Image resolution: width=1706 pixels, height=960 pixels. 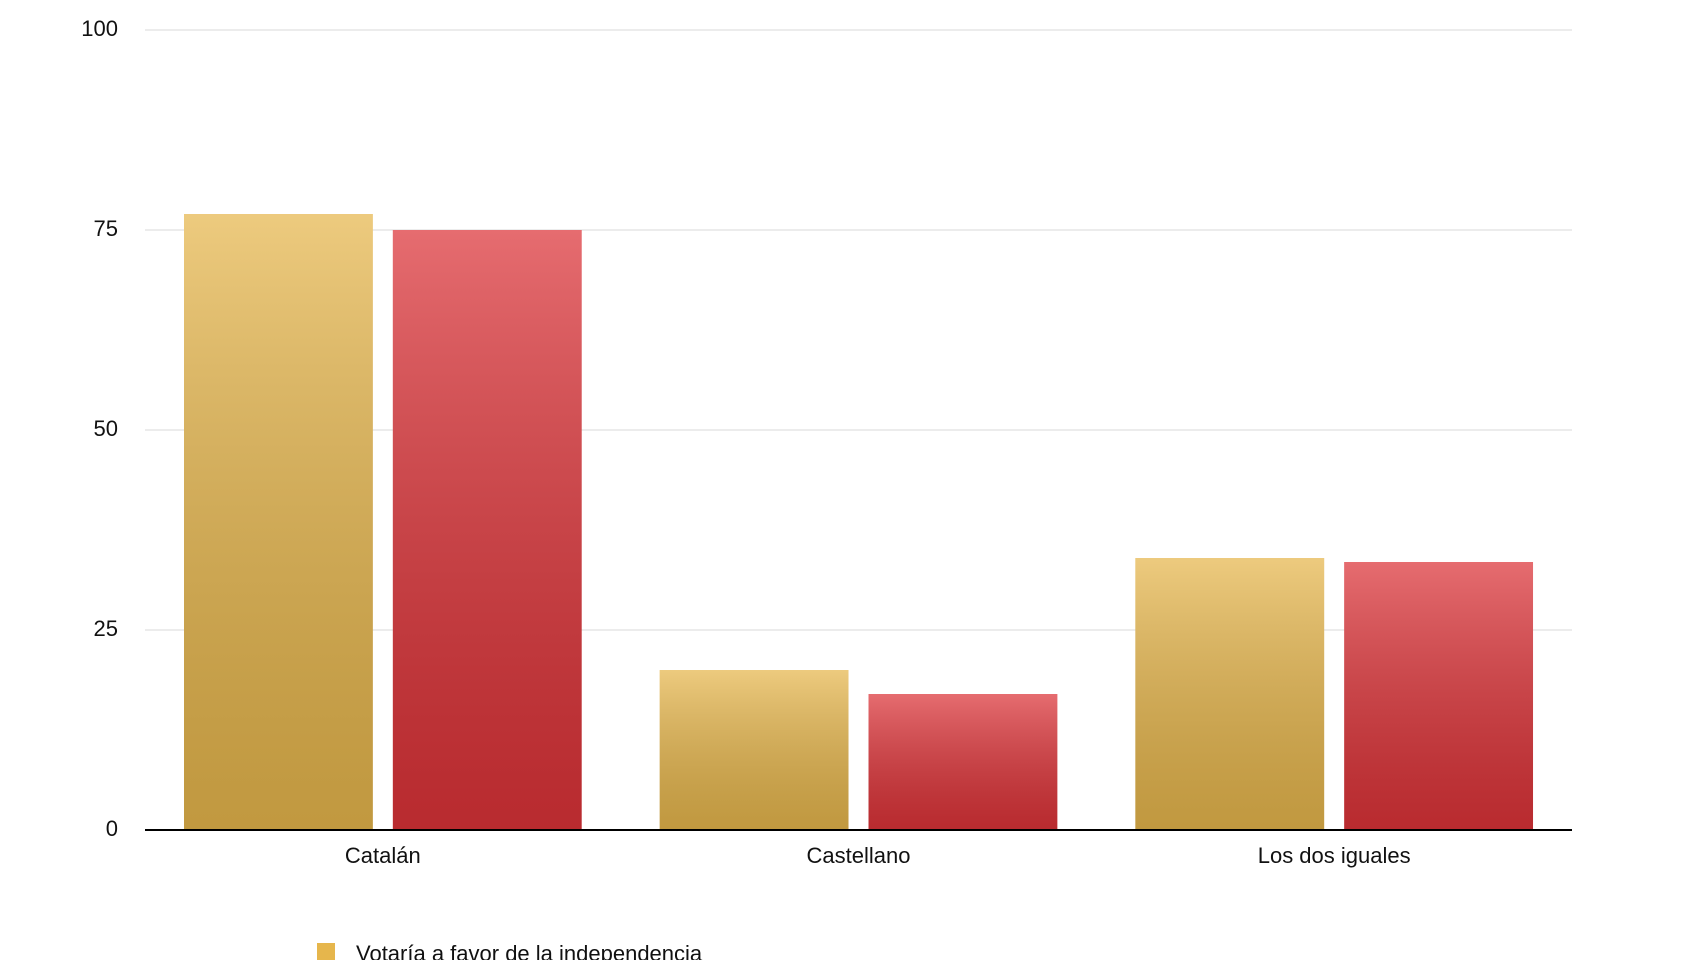 What do you see at coordinates (106, 628) in the screenshot?
I see `y-tick-label: 25` at bounding box center [106, 628].